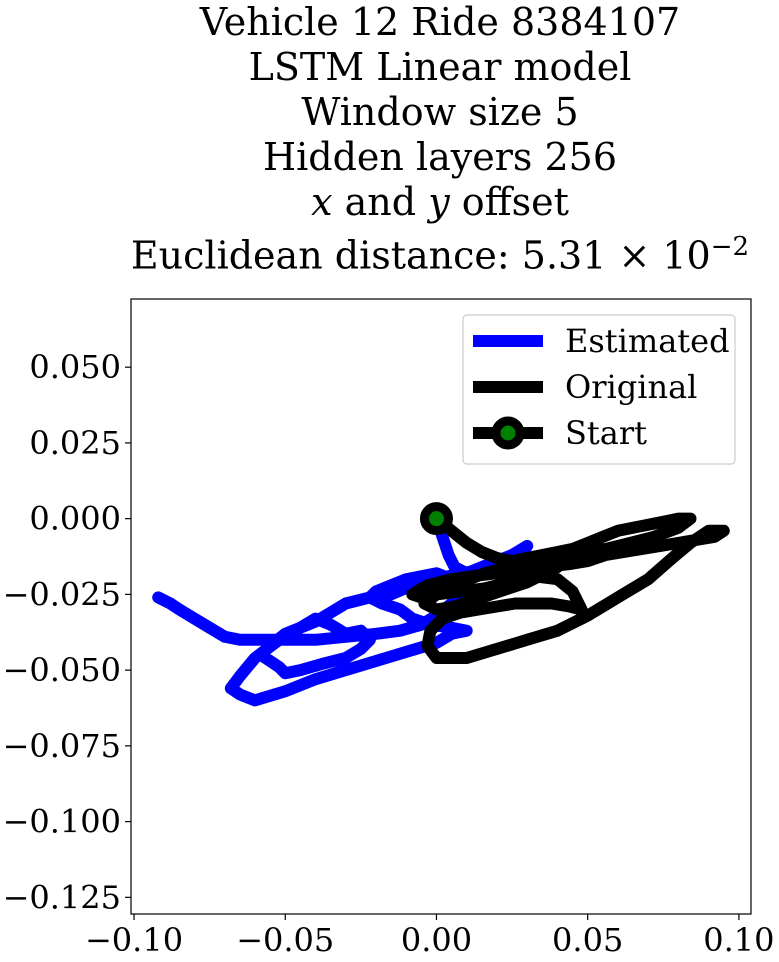  I want to click on y-tick-label: −0.025, so click(62, 594).